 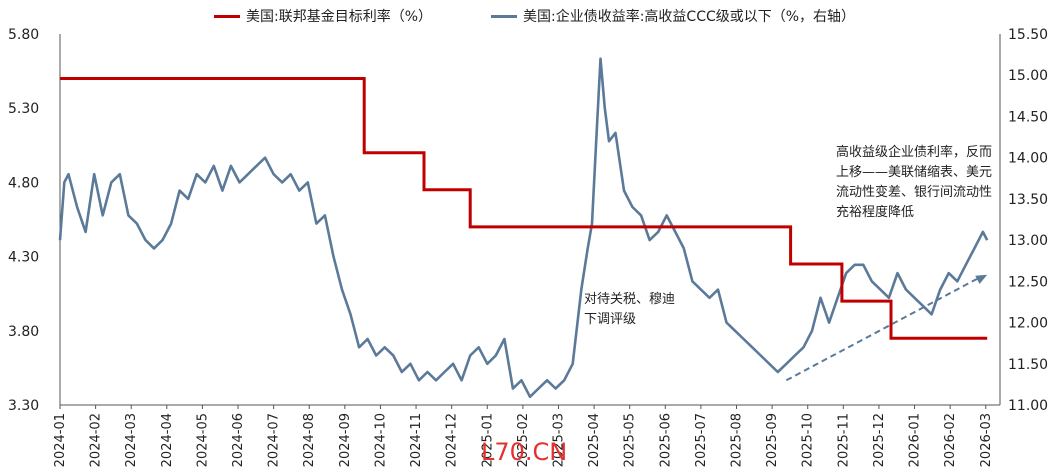 I want to click on x-tick-label: 2024-09, so click(x=345, y=440).